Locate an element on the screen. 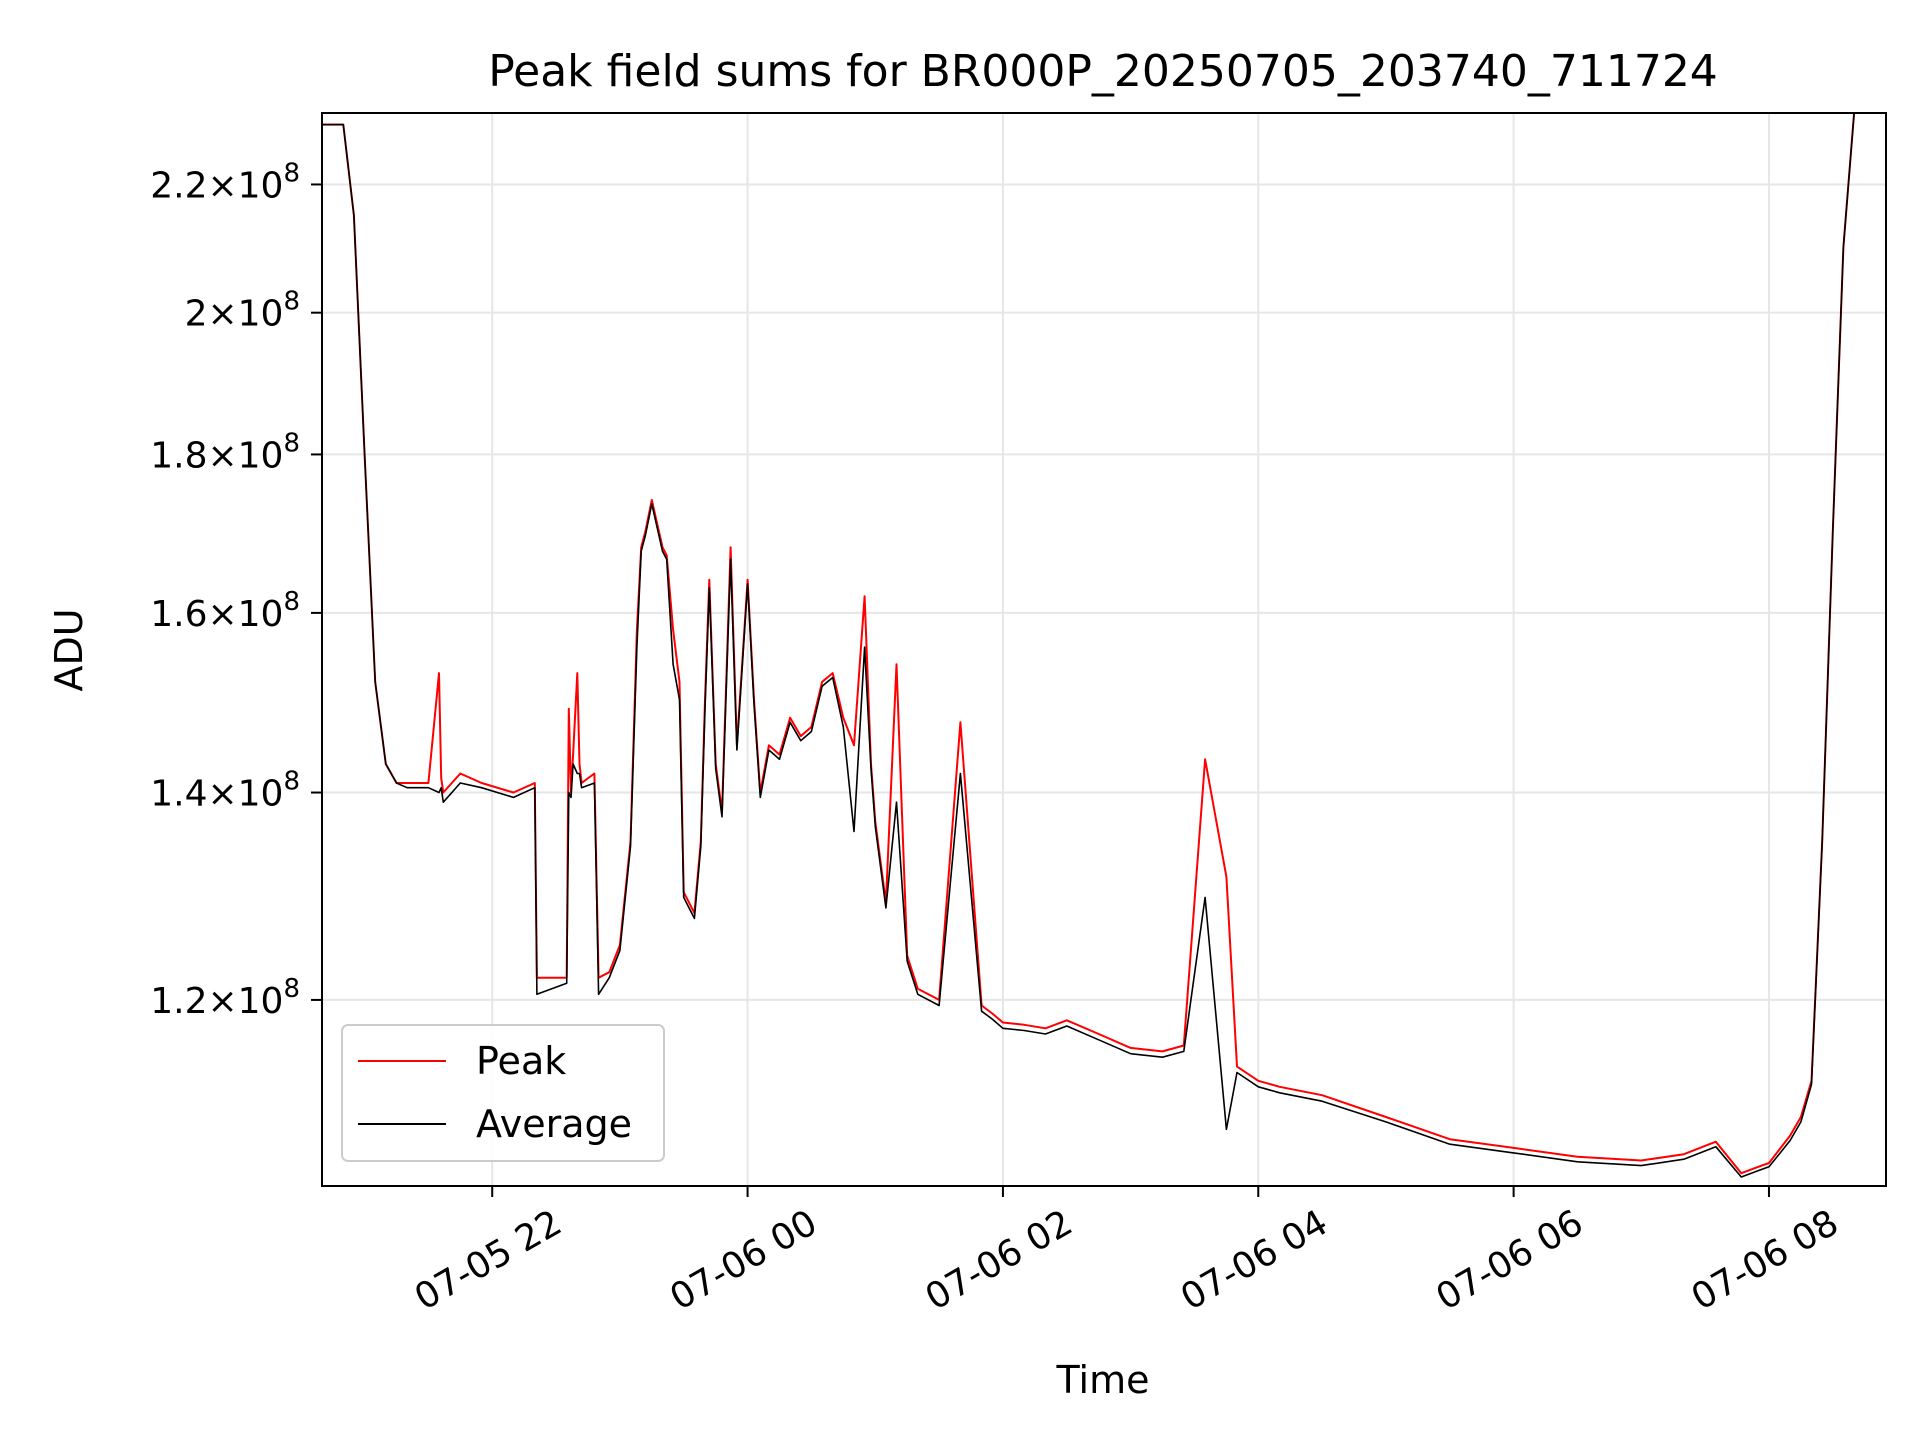 Image resolution: width=1920 pixels, height=1444 pixels. y-tick-label: 1.8×108 is located at coordinates (225, 452).